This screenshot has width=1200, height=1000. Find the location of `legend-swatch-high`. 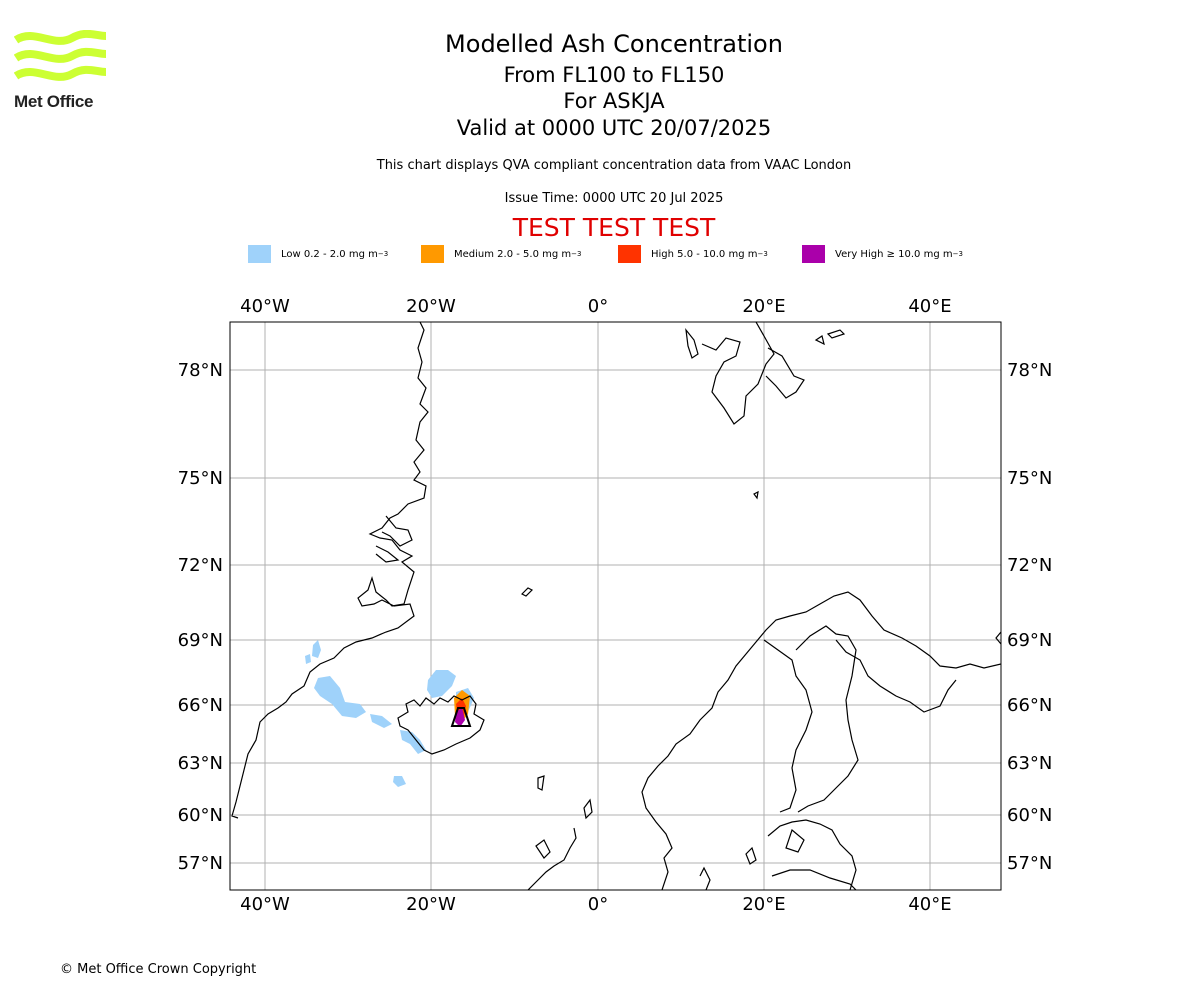

legend-swatch-high is located at coordinates (629, 254).